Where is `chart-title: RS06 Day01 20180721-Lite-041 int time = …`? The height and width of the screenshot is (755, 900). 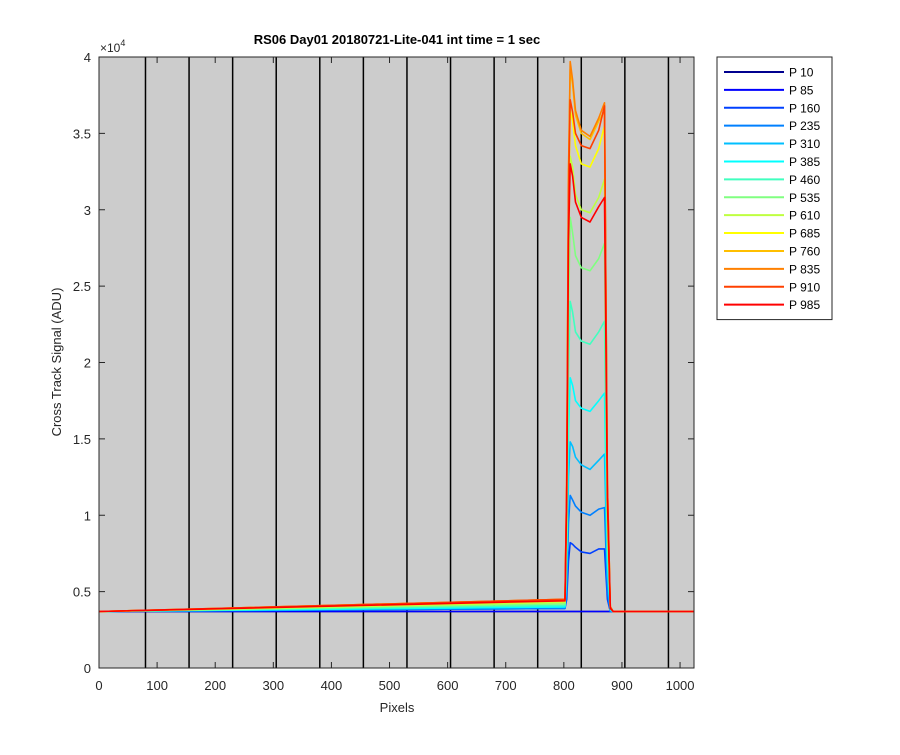 chart-title: RS06 Day01 20180721-Lite-041 int time = … is located at coordinates (397, 39).